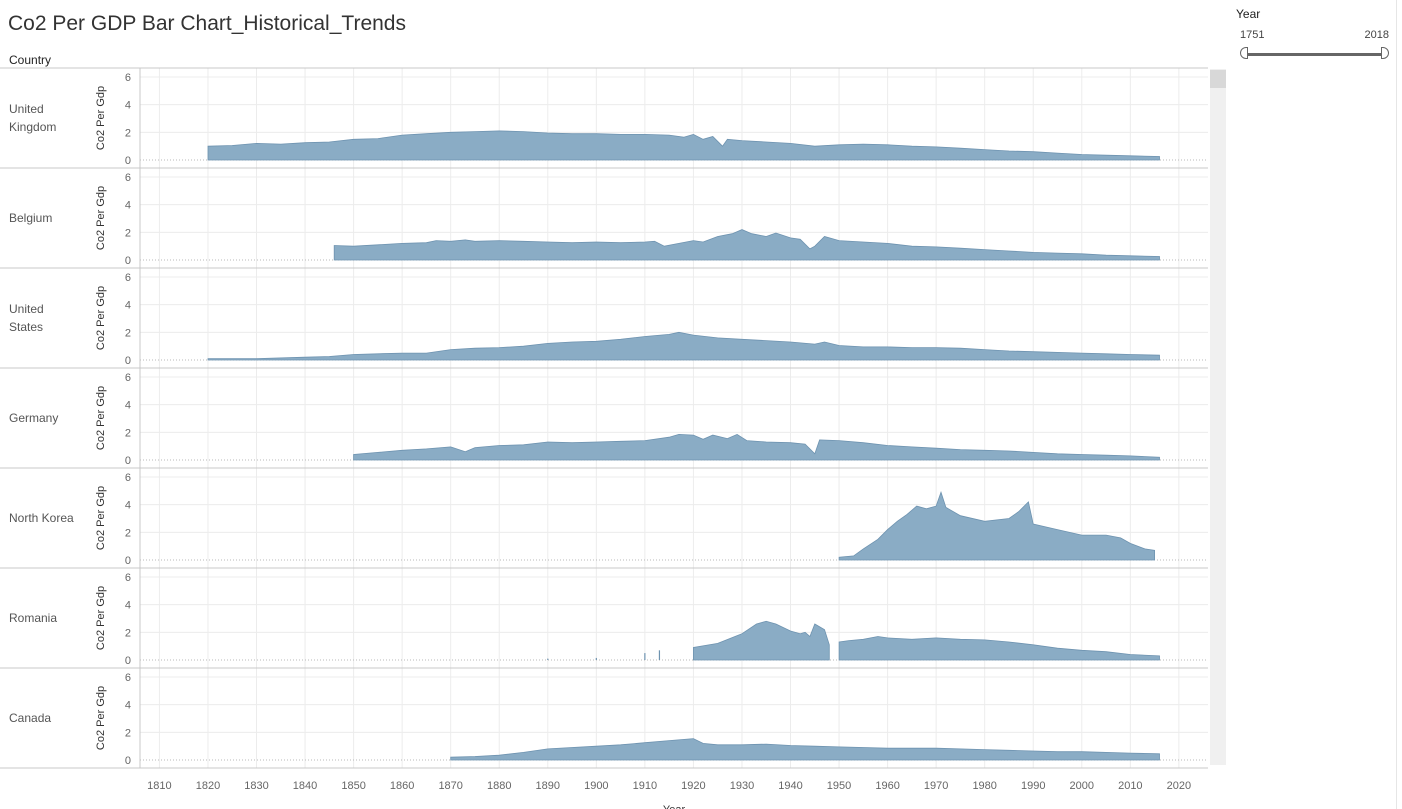  I want to click on x-tick-label: 2020, so click(1179, 786).